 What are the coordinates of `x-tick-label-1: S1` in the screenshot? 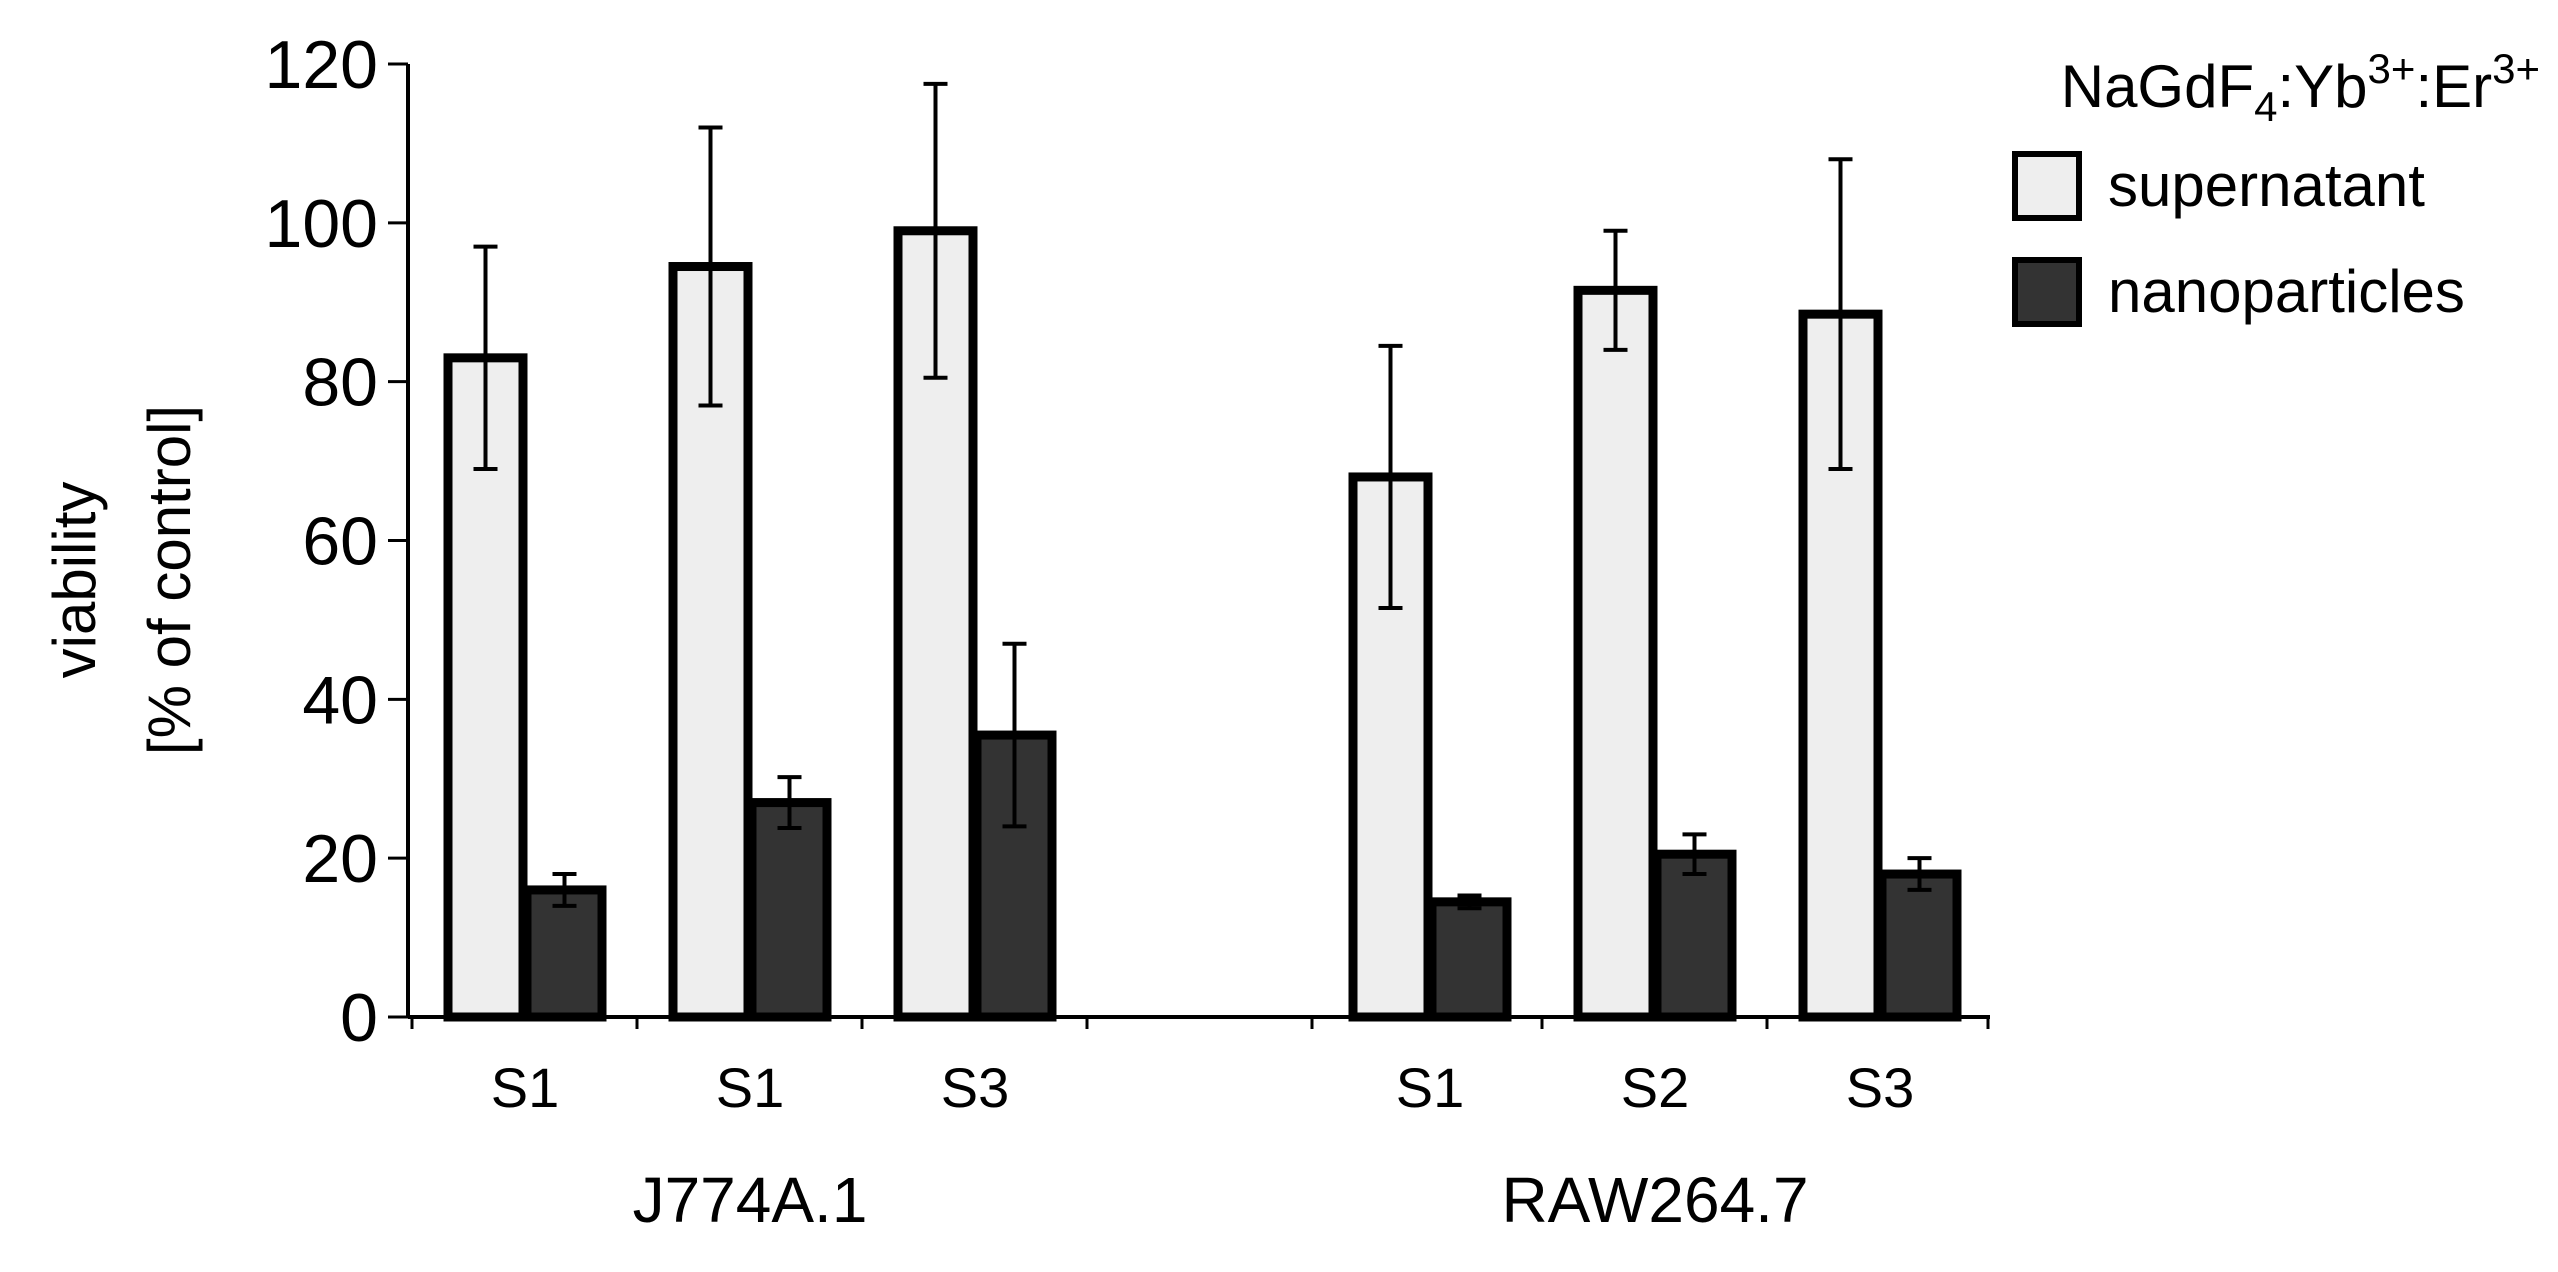 It's located at (525, 1087).